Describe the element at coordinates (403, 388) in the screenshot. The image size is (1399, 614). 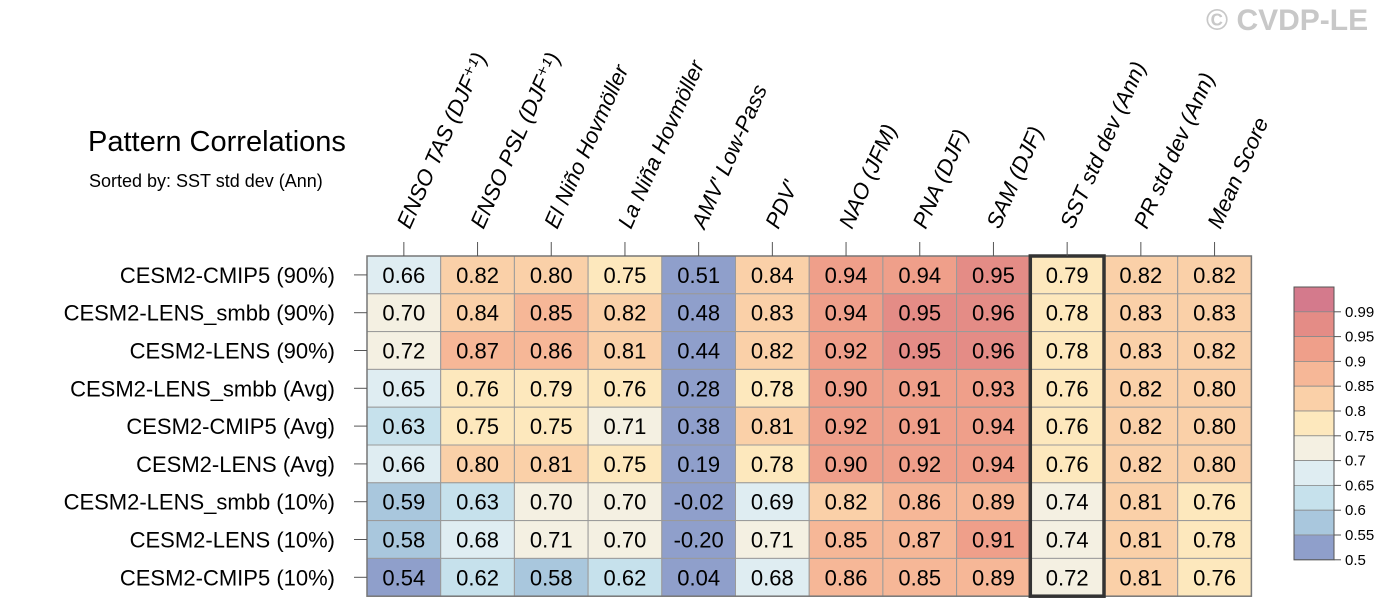
I see `cell-value: 0.65` at that location.